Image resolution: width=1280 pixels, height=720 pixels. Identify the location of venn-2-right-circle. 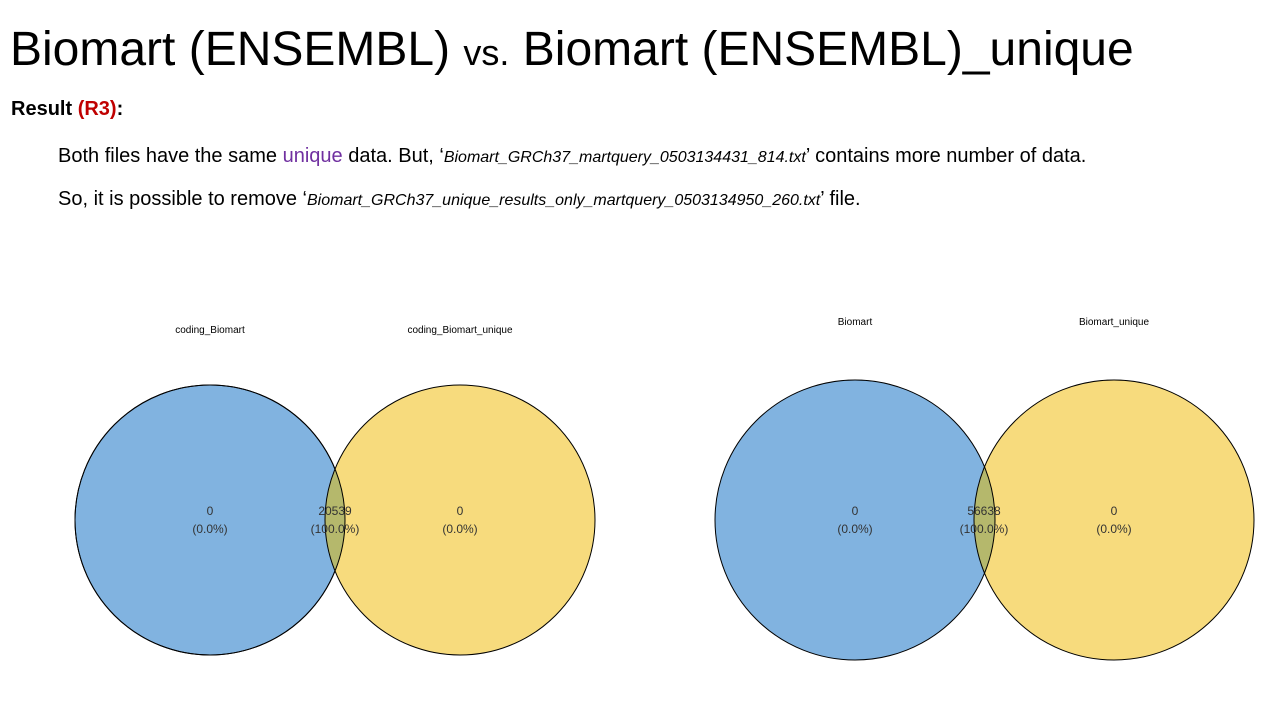
(1114, 520).